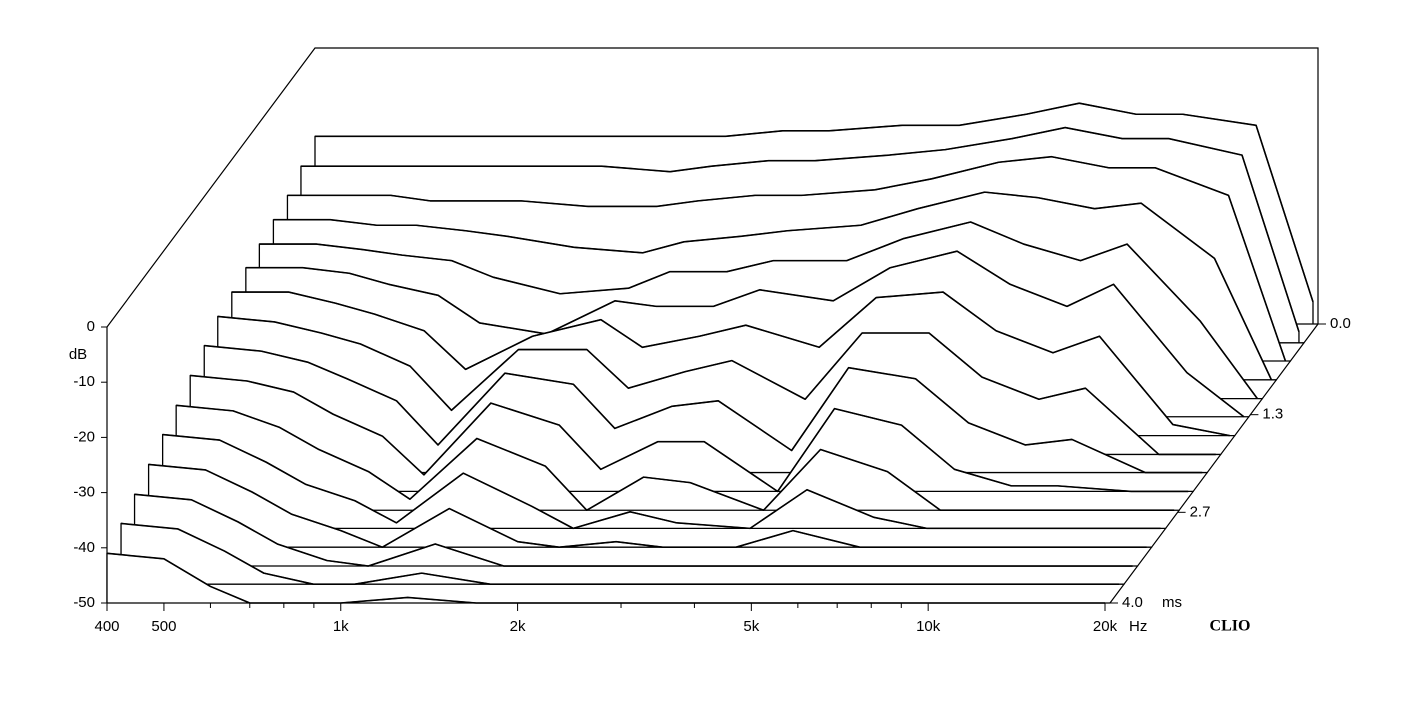  Describe the element at coordinates (928, 626) in the screenshot. I see `x-tick-label: 10k` at that location.